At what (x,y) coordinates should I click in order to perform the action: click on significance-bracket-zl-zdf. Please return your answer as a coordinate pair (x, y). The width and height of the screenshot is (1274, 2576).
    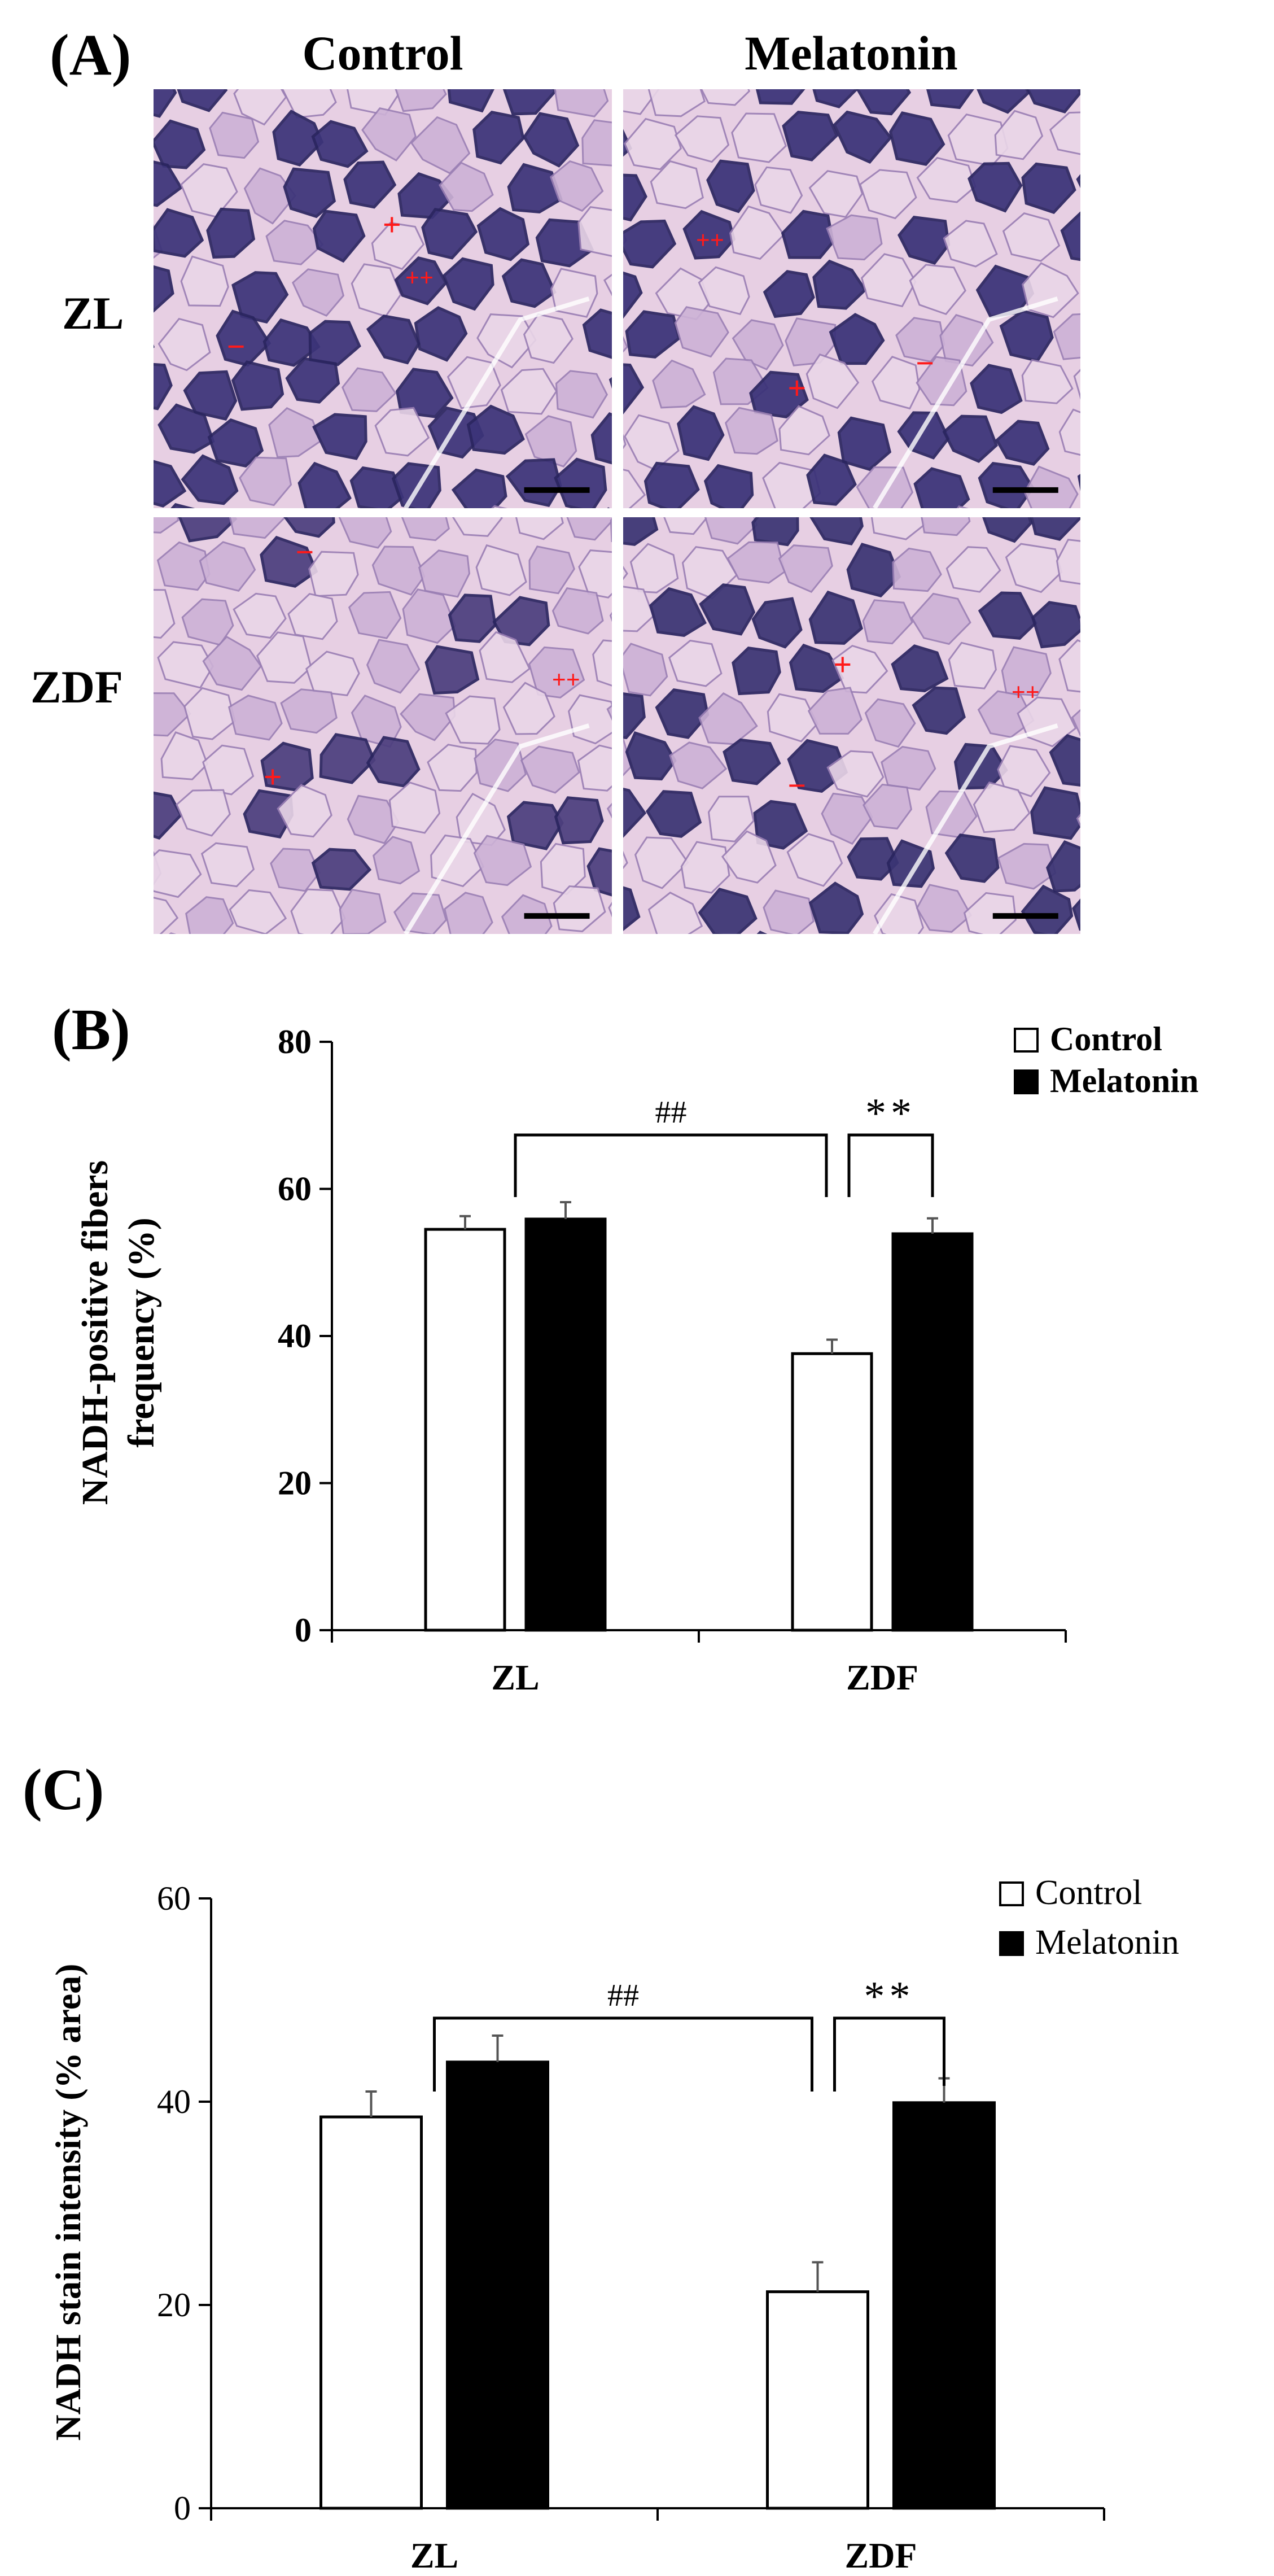
    Looking at the image, I should click on (671, 1165).